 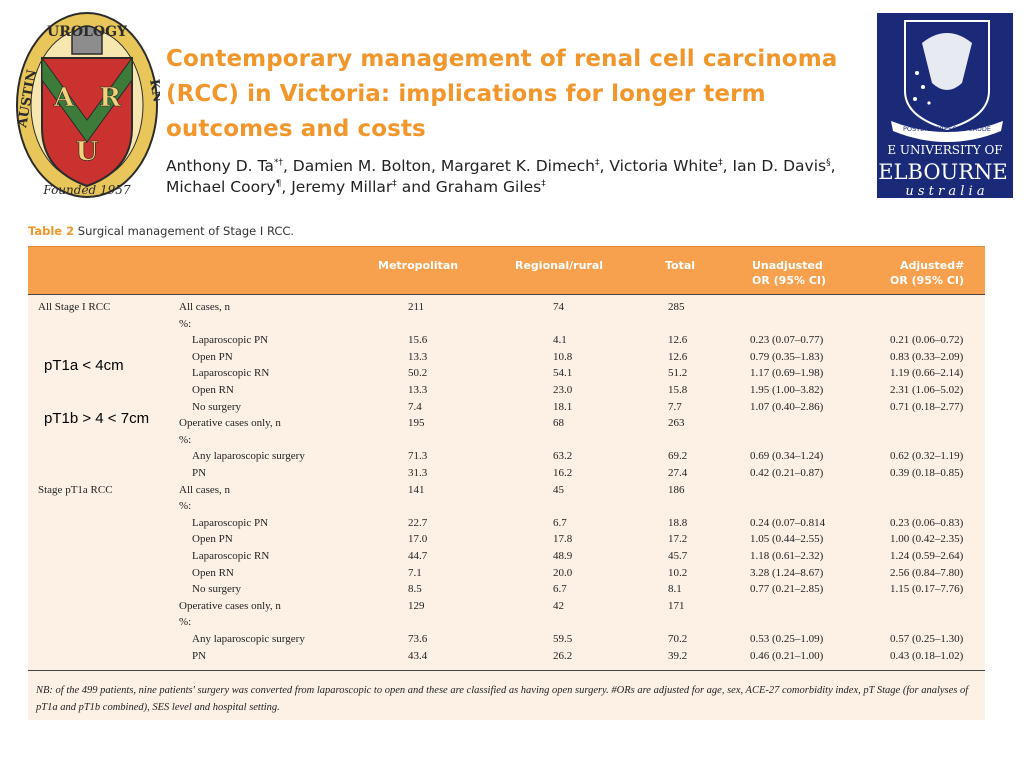 I want to click on author-name: Victoria White, so click(x=664, y=166).